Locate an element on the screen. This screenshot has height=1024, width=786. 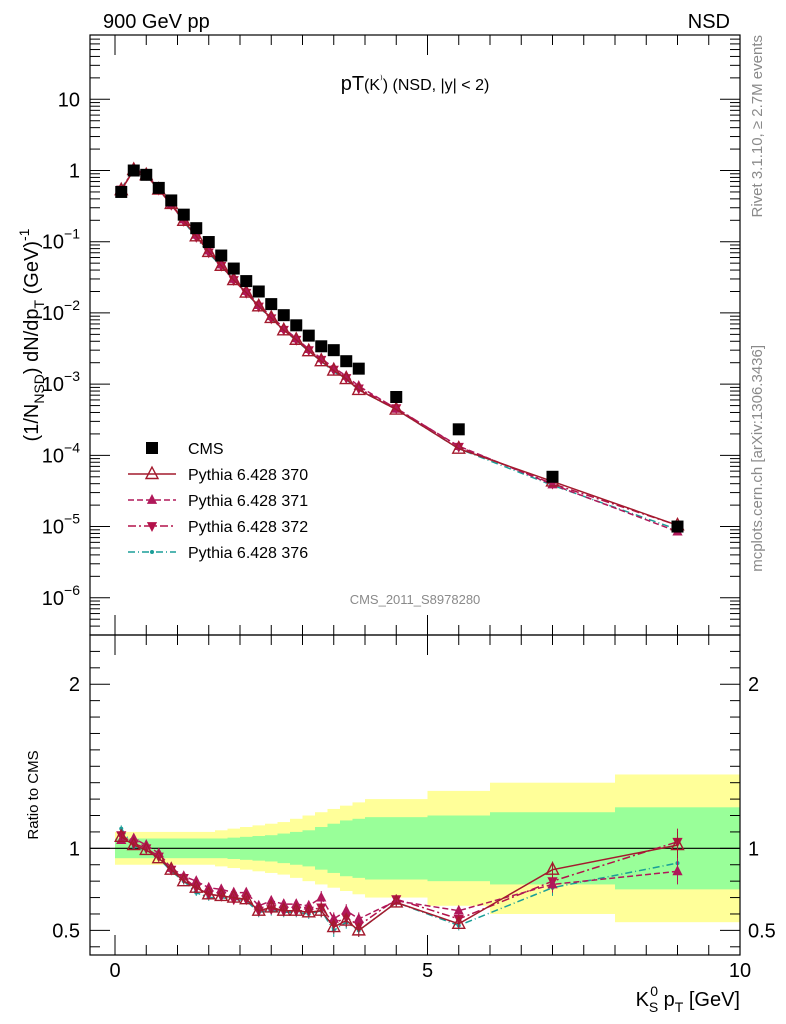
ratio-y-tick-label: 2 is located at coordinates (74, 685).